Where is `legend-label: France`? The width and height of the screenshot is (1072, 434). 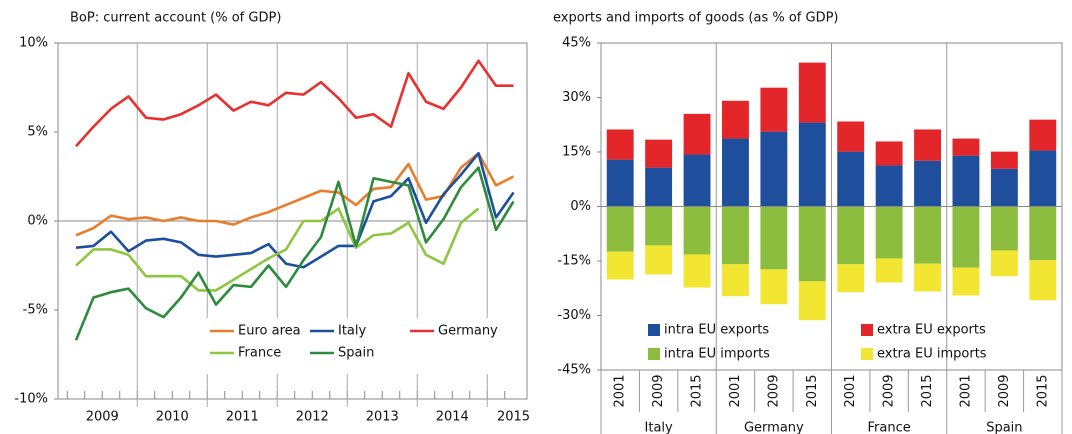 legend-label: France is located at coordinates (259, 353).